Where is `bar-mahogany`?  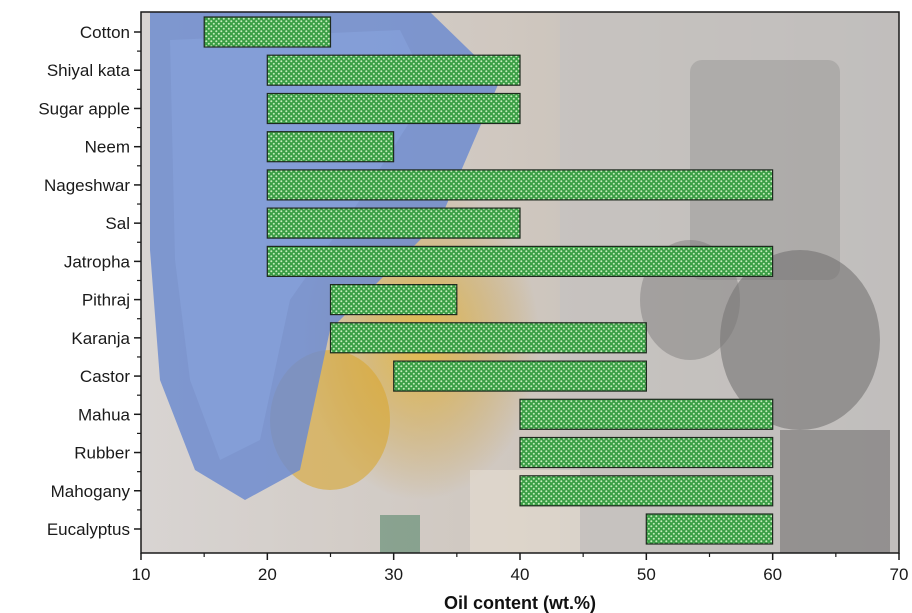
bar-mahogany is located at coordinates (646, 491).